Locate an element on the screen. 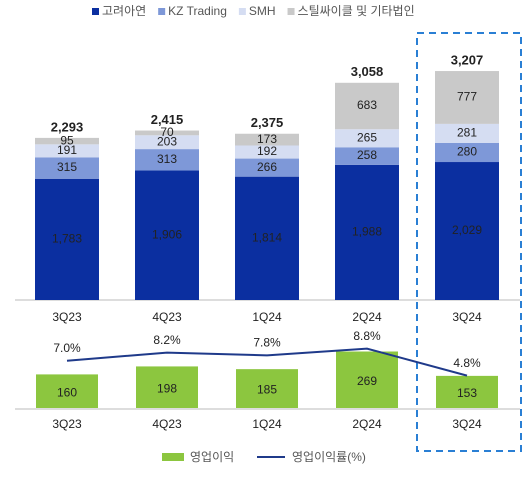 This screenshot has height=477, width=530. data-label: 198 is located at coordinates (167, 388).